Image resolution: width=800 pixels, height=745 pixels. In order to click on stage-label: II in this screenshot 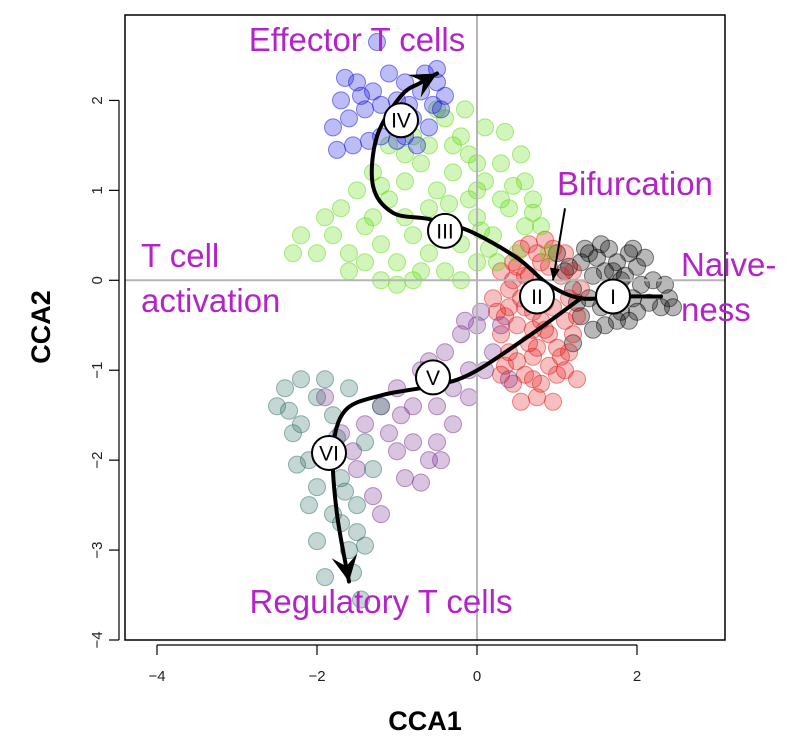, I will do `click(537, 297)`.